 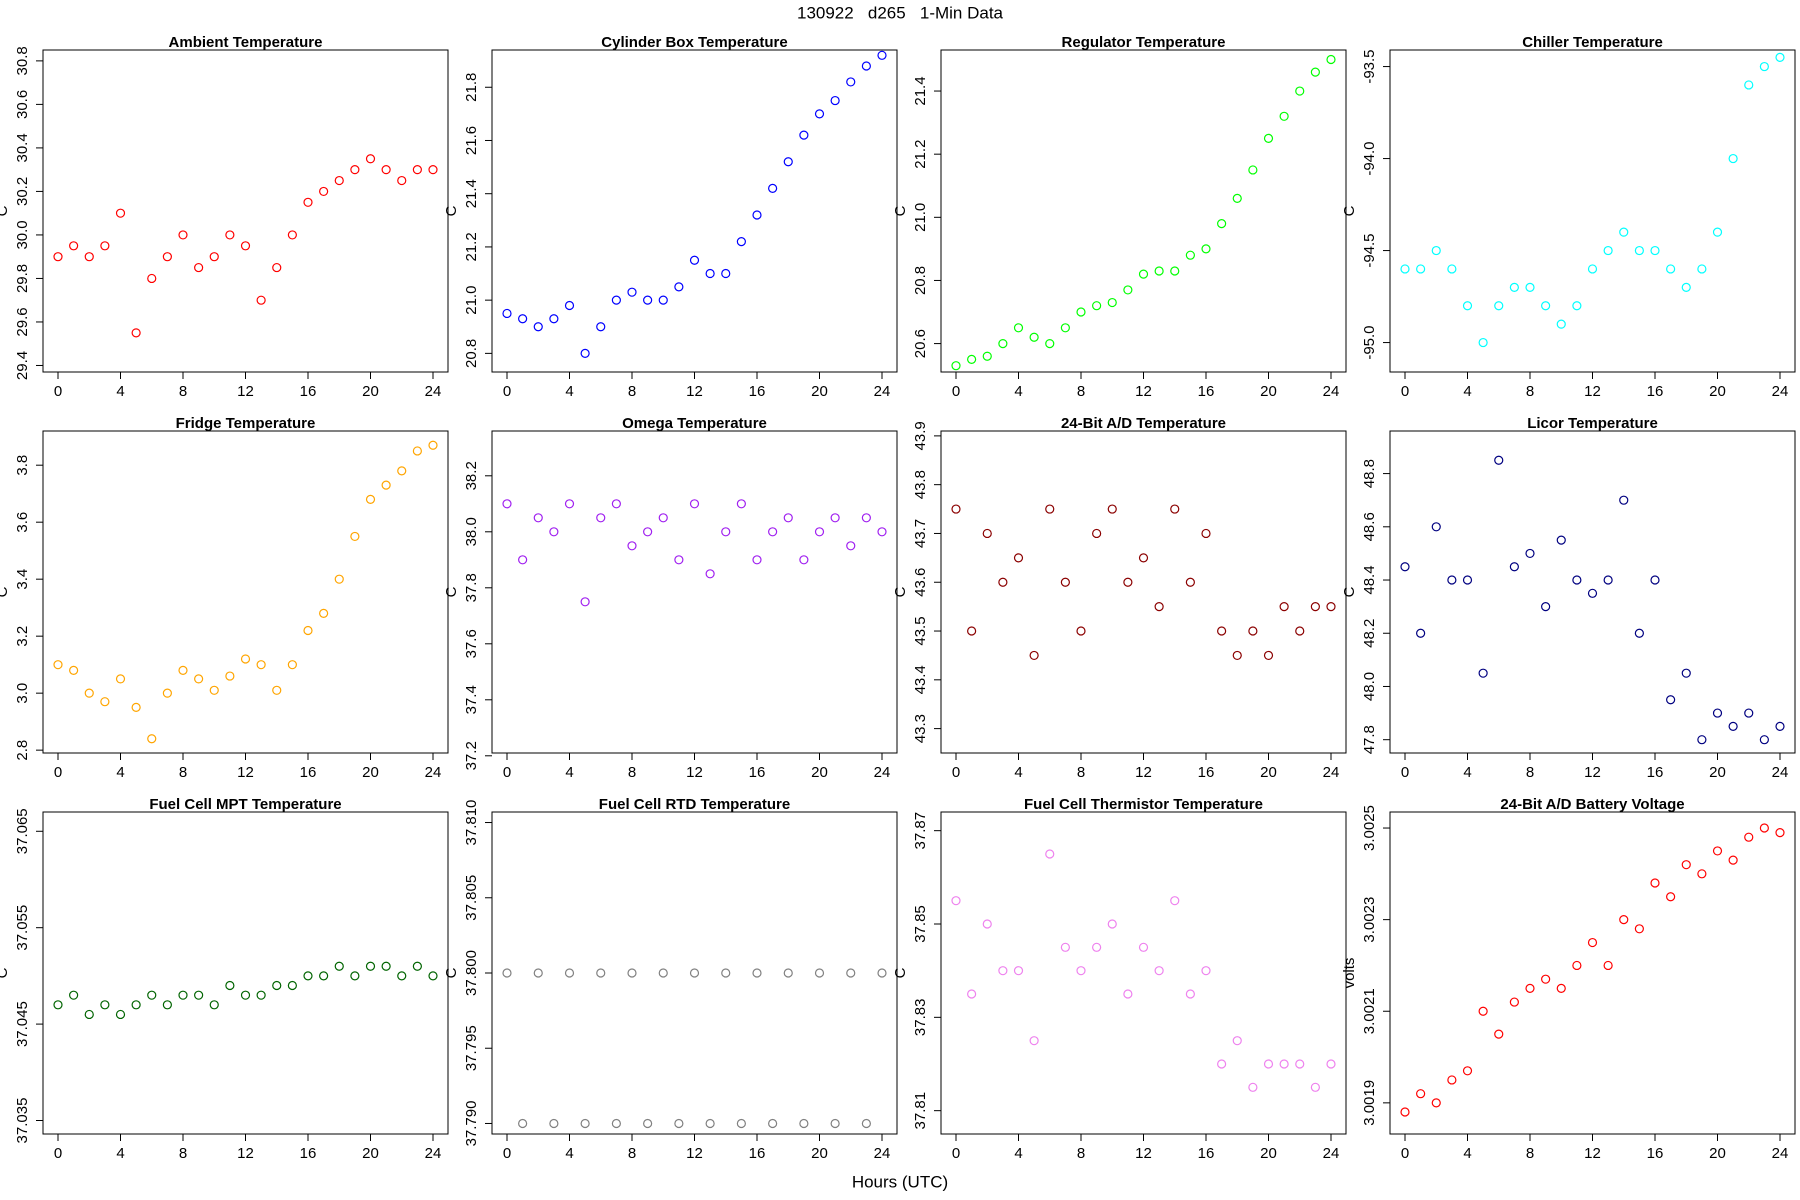 I want to click on y-tick-label: 30.8, so click(x=22, y=60).